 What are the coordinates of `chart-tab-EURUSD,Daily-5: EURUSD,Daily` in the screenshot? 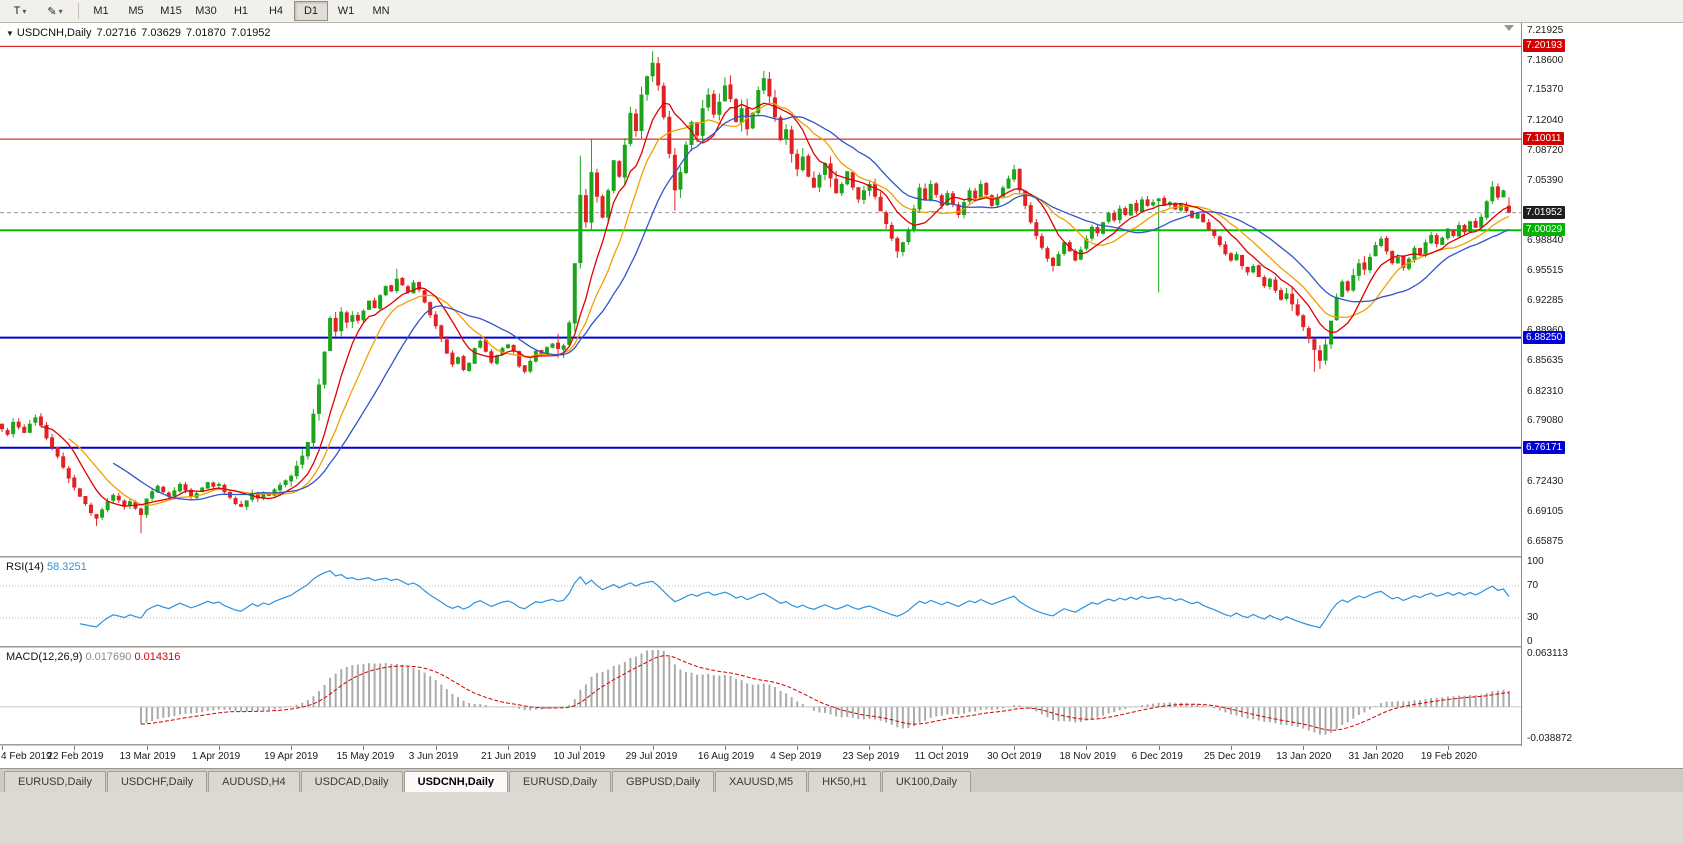 It's located at (560, 781).